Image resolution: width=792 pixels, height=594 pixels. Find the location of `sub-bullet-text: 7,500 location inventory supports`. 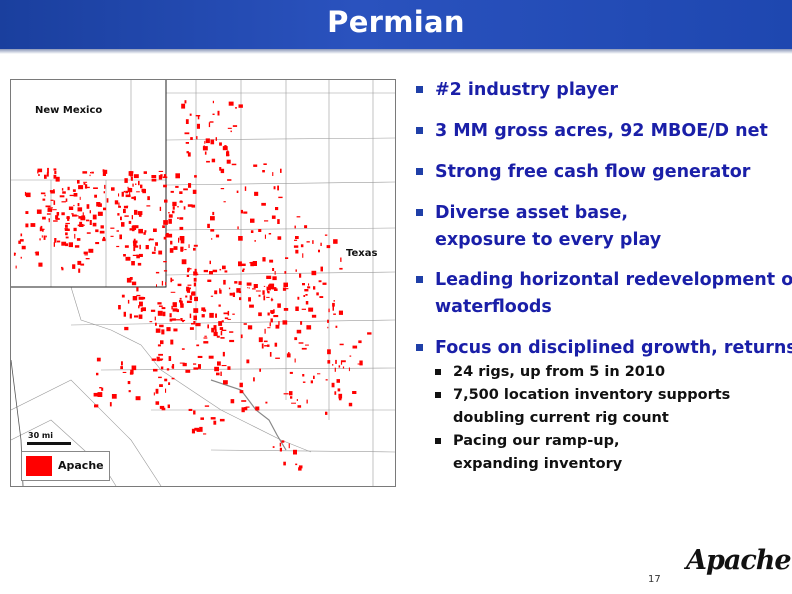

sub-bullet-text: 7,500 location inventory supports is located at coordinates (592, 395).